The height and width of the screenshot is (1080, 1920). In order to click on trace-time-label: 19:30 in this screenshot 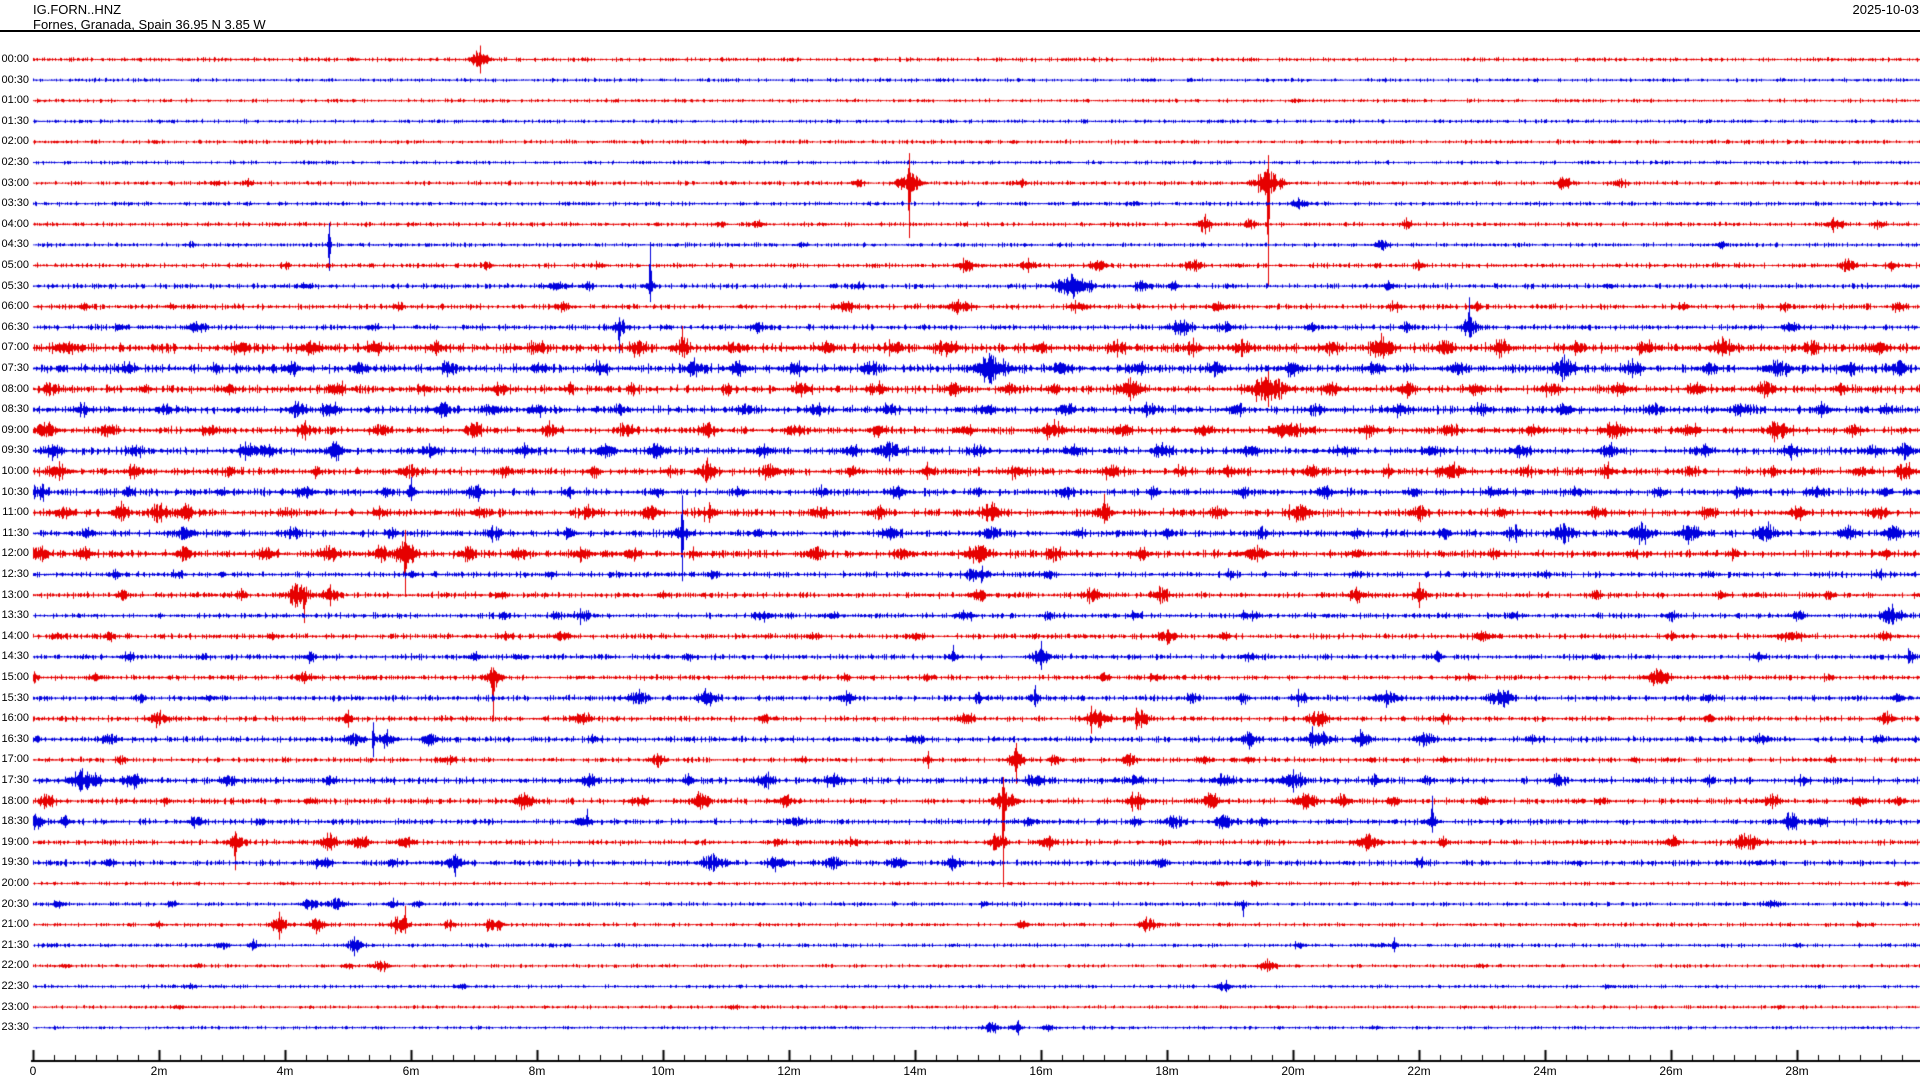, I will do `click(15, 862)`.